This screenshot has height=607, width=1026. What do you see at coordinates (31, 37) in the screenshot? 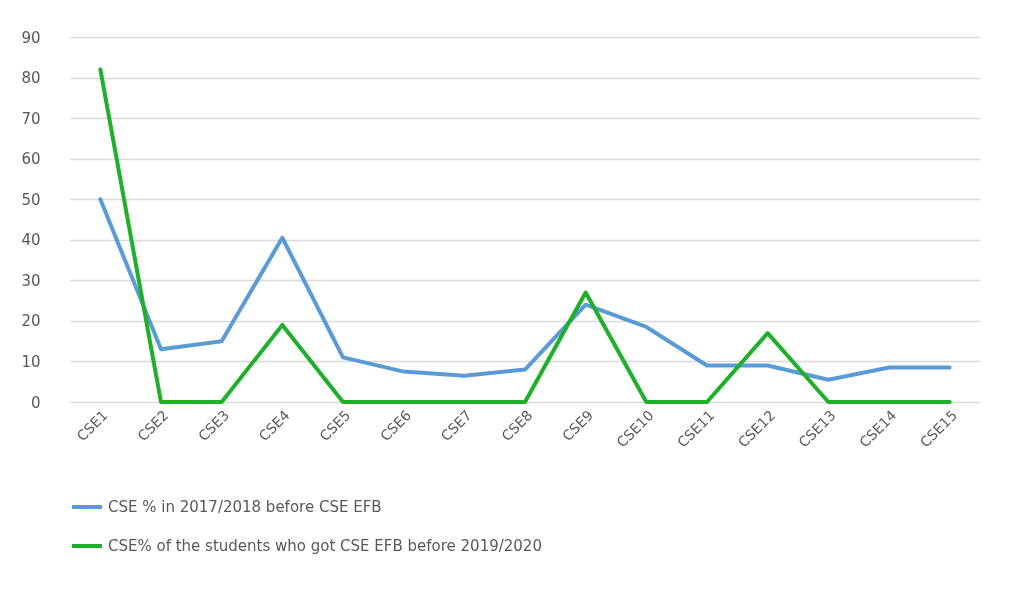
I see `y-tick-label: 90` at bounding box center [31, 37].